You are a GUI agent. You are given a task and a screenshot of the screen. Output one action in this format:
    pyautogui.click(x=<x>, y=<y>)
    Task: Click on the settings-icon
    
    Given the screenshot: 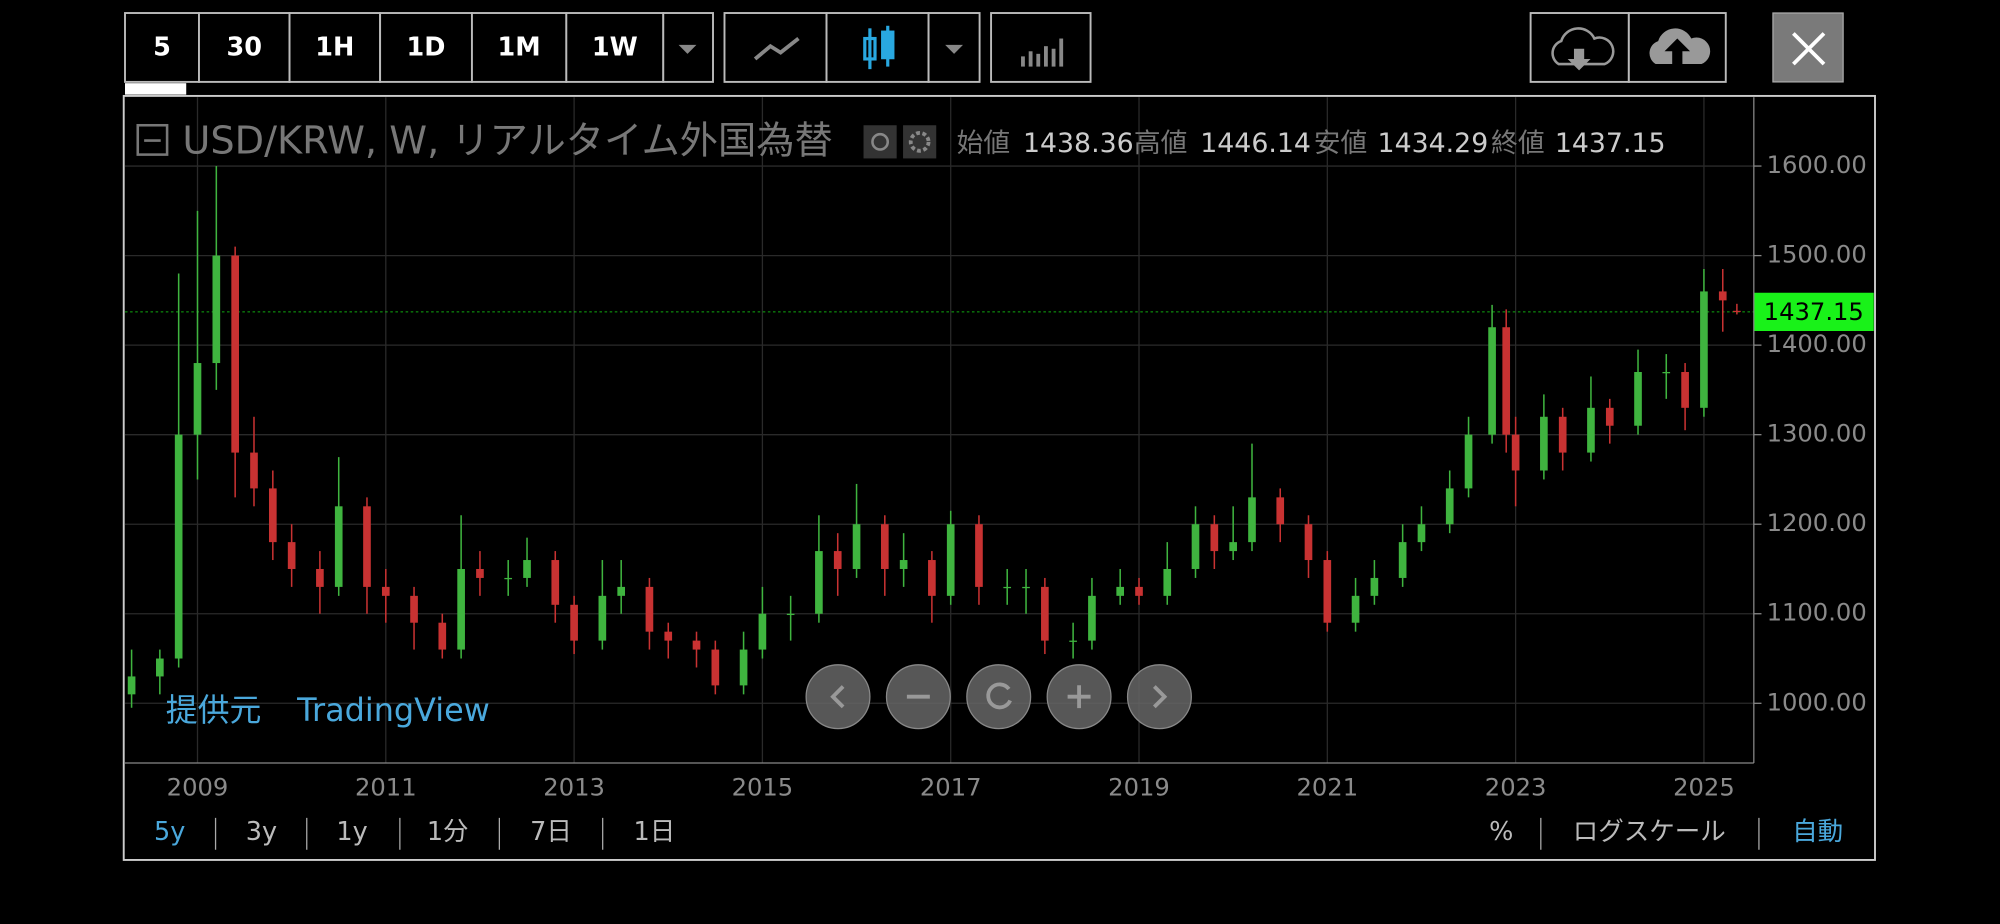 What is the action you would take?
    pyautogui.click(x=920, y=142)
    